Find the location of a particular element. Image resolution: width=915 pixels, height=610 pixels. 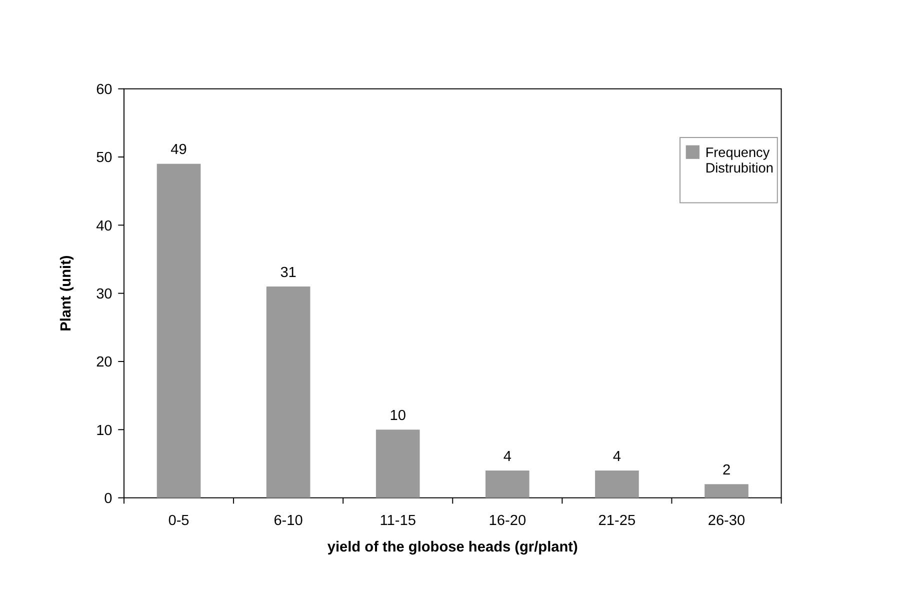

x-tick-label: 11-15 is located at coordinates (398, 521).